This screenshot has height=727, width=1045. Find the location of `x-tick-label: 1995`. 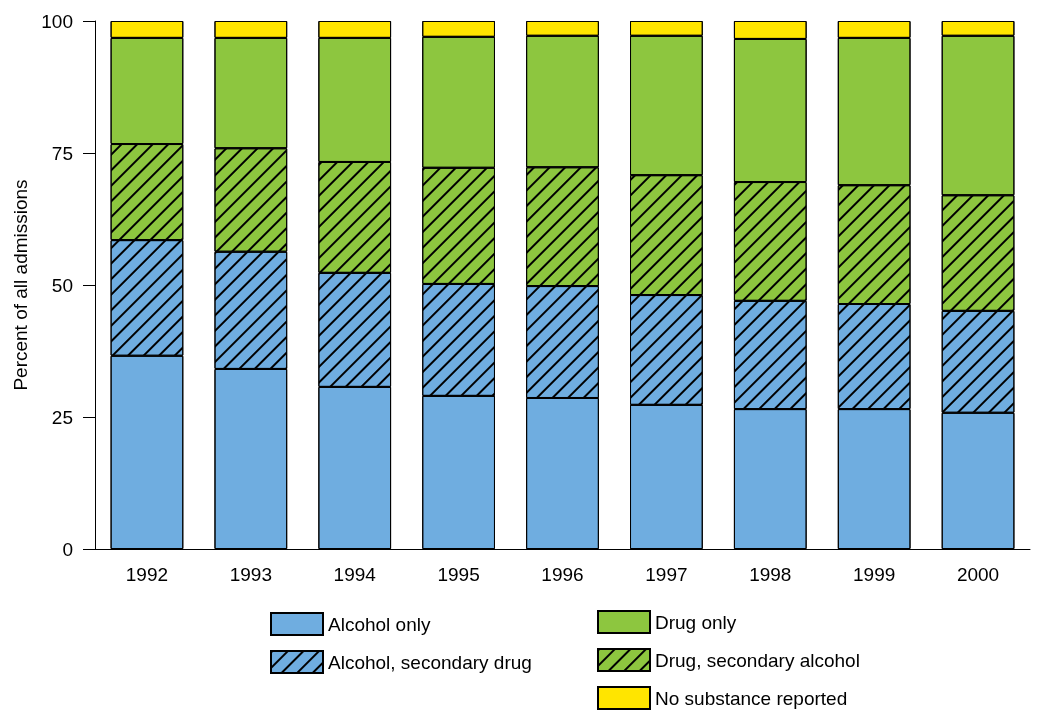

x-tick-label: 1995 is located at coordinates (458, 574).